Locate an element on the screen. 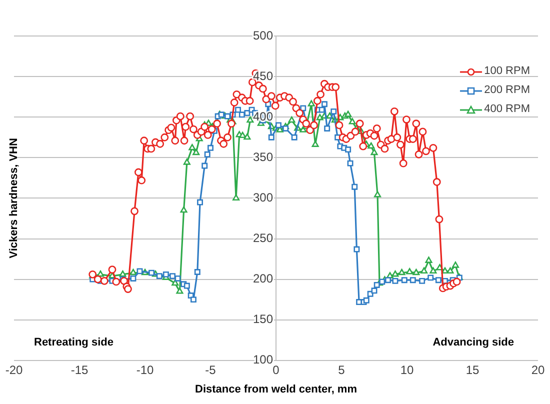  annotation: Retreating side is located at coordinates (74, 342).